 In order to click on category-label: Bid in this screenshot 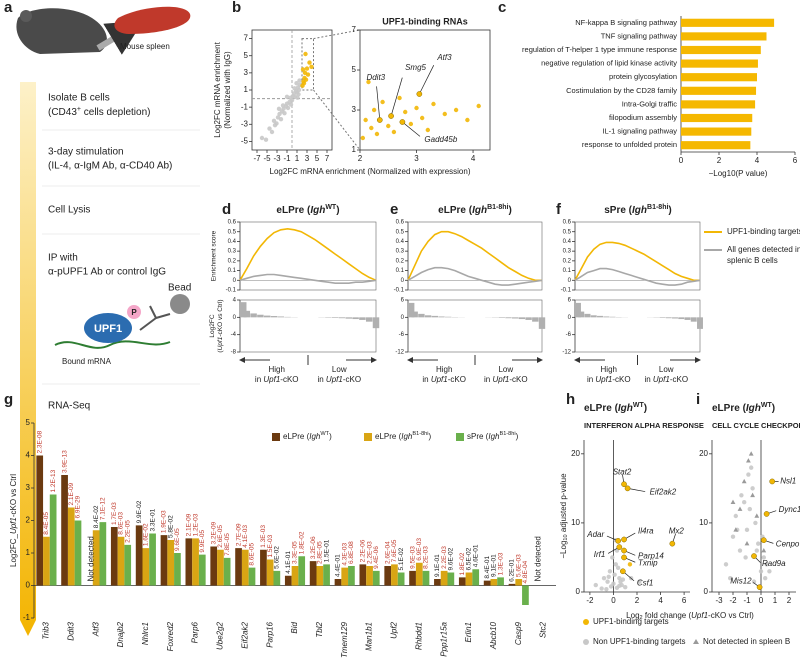, I will do `click(294, 627)`.